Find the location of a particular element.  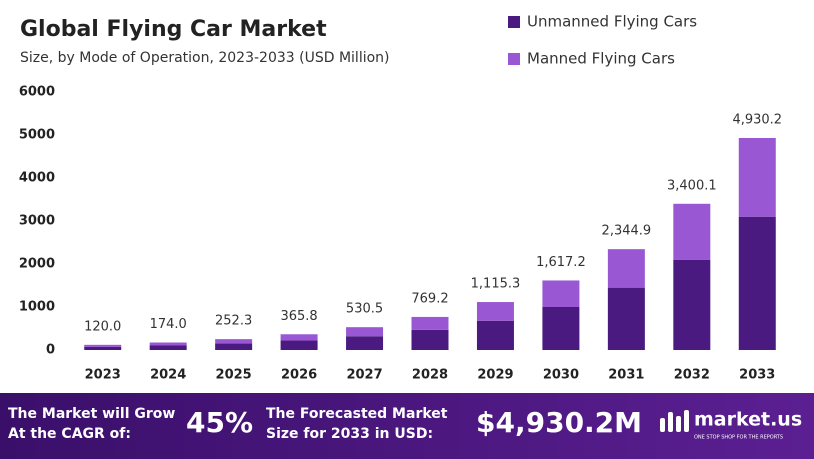

x-tick-label: 2023 is located at coordinates (103, 375).